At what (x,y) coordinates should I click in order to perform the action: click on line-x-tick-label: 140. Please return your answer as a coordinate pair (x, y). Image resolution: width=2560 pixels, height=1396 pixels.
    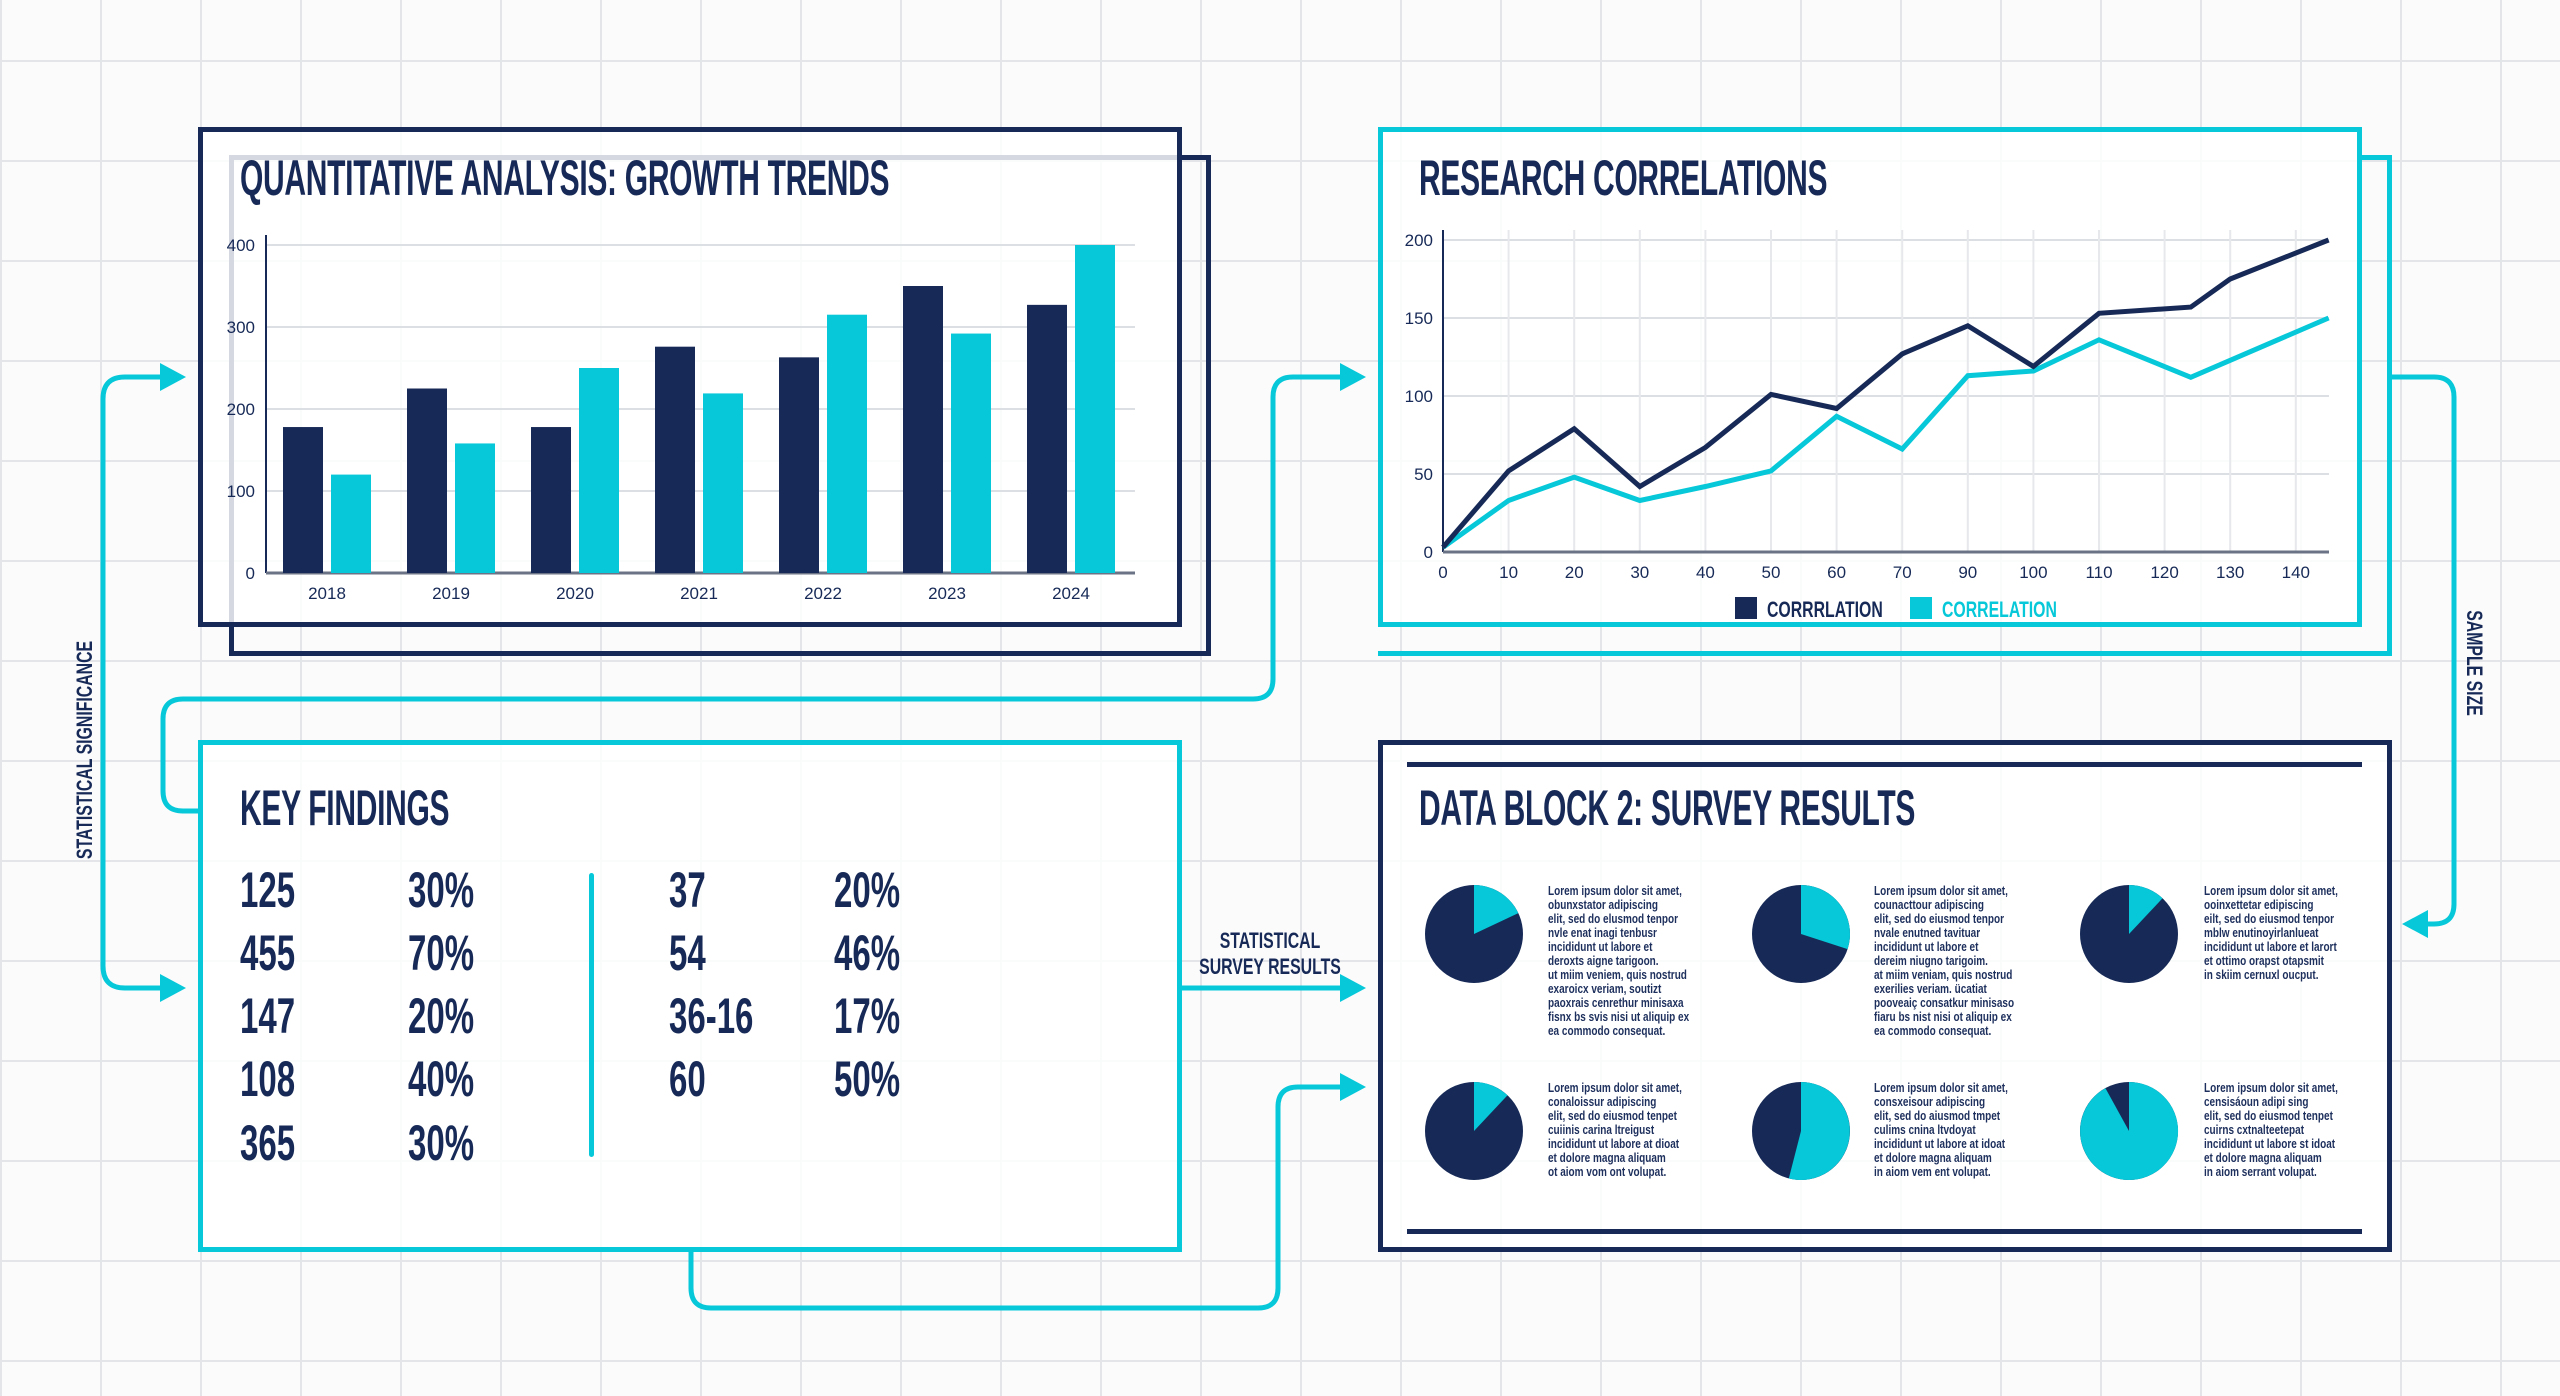
    Looking at the image, I should click on (2296, 572).